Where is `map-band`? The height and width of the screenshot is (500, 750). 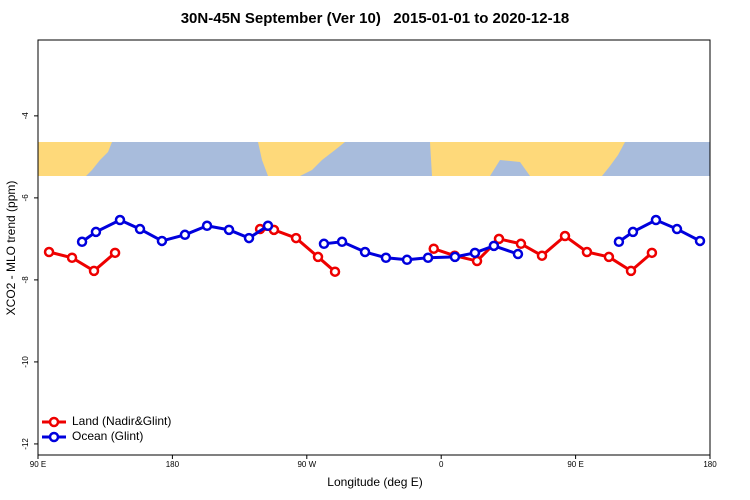
map-band is located at coordinates (374, 159).